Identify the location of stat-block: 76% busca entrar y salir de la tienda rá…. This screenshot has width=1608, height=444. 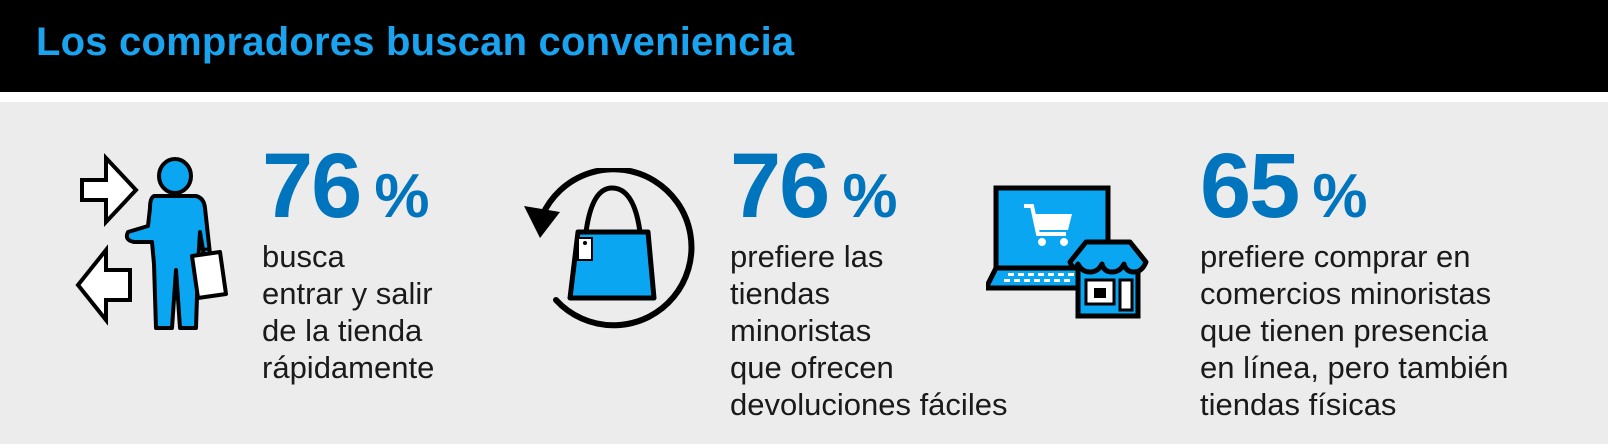
(348, 263).